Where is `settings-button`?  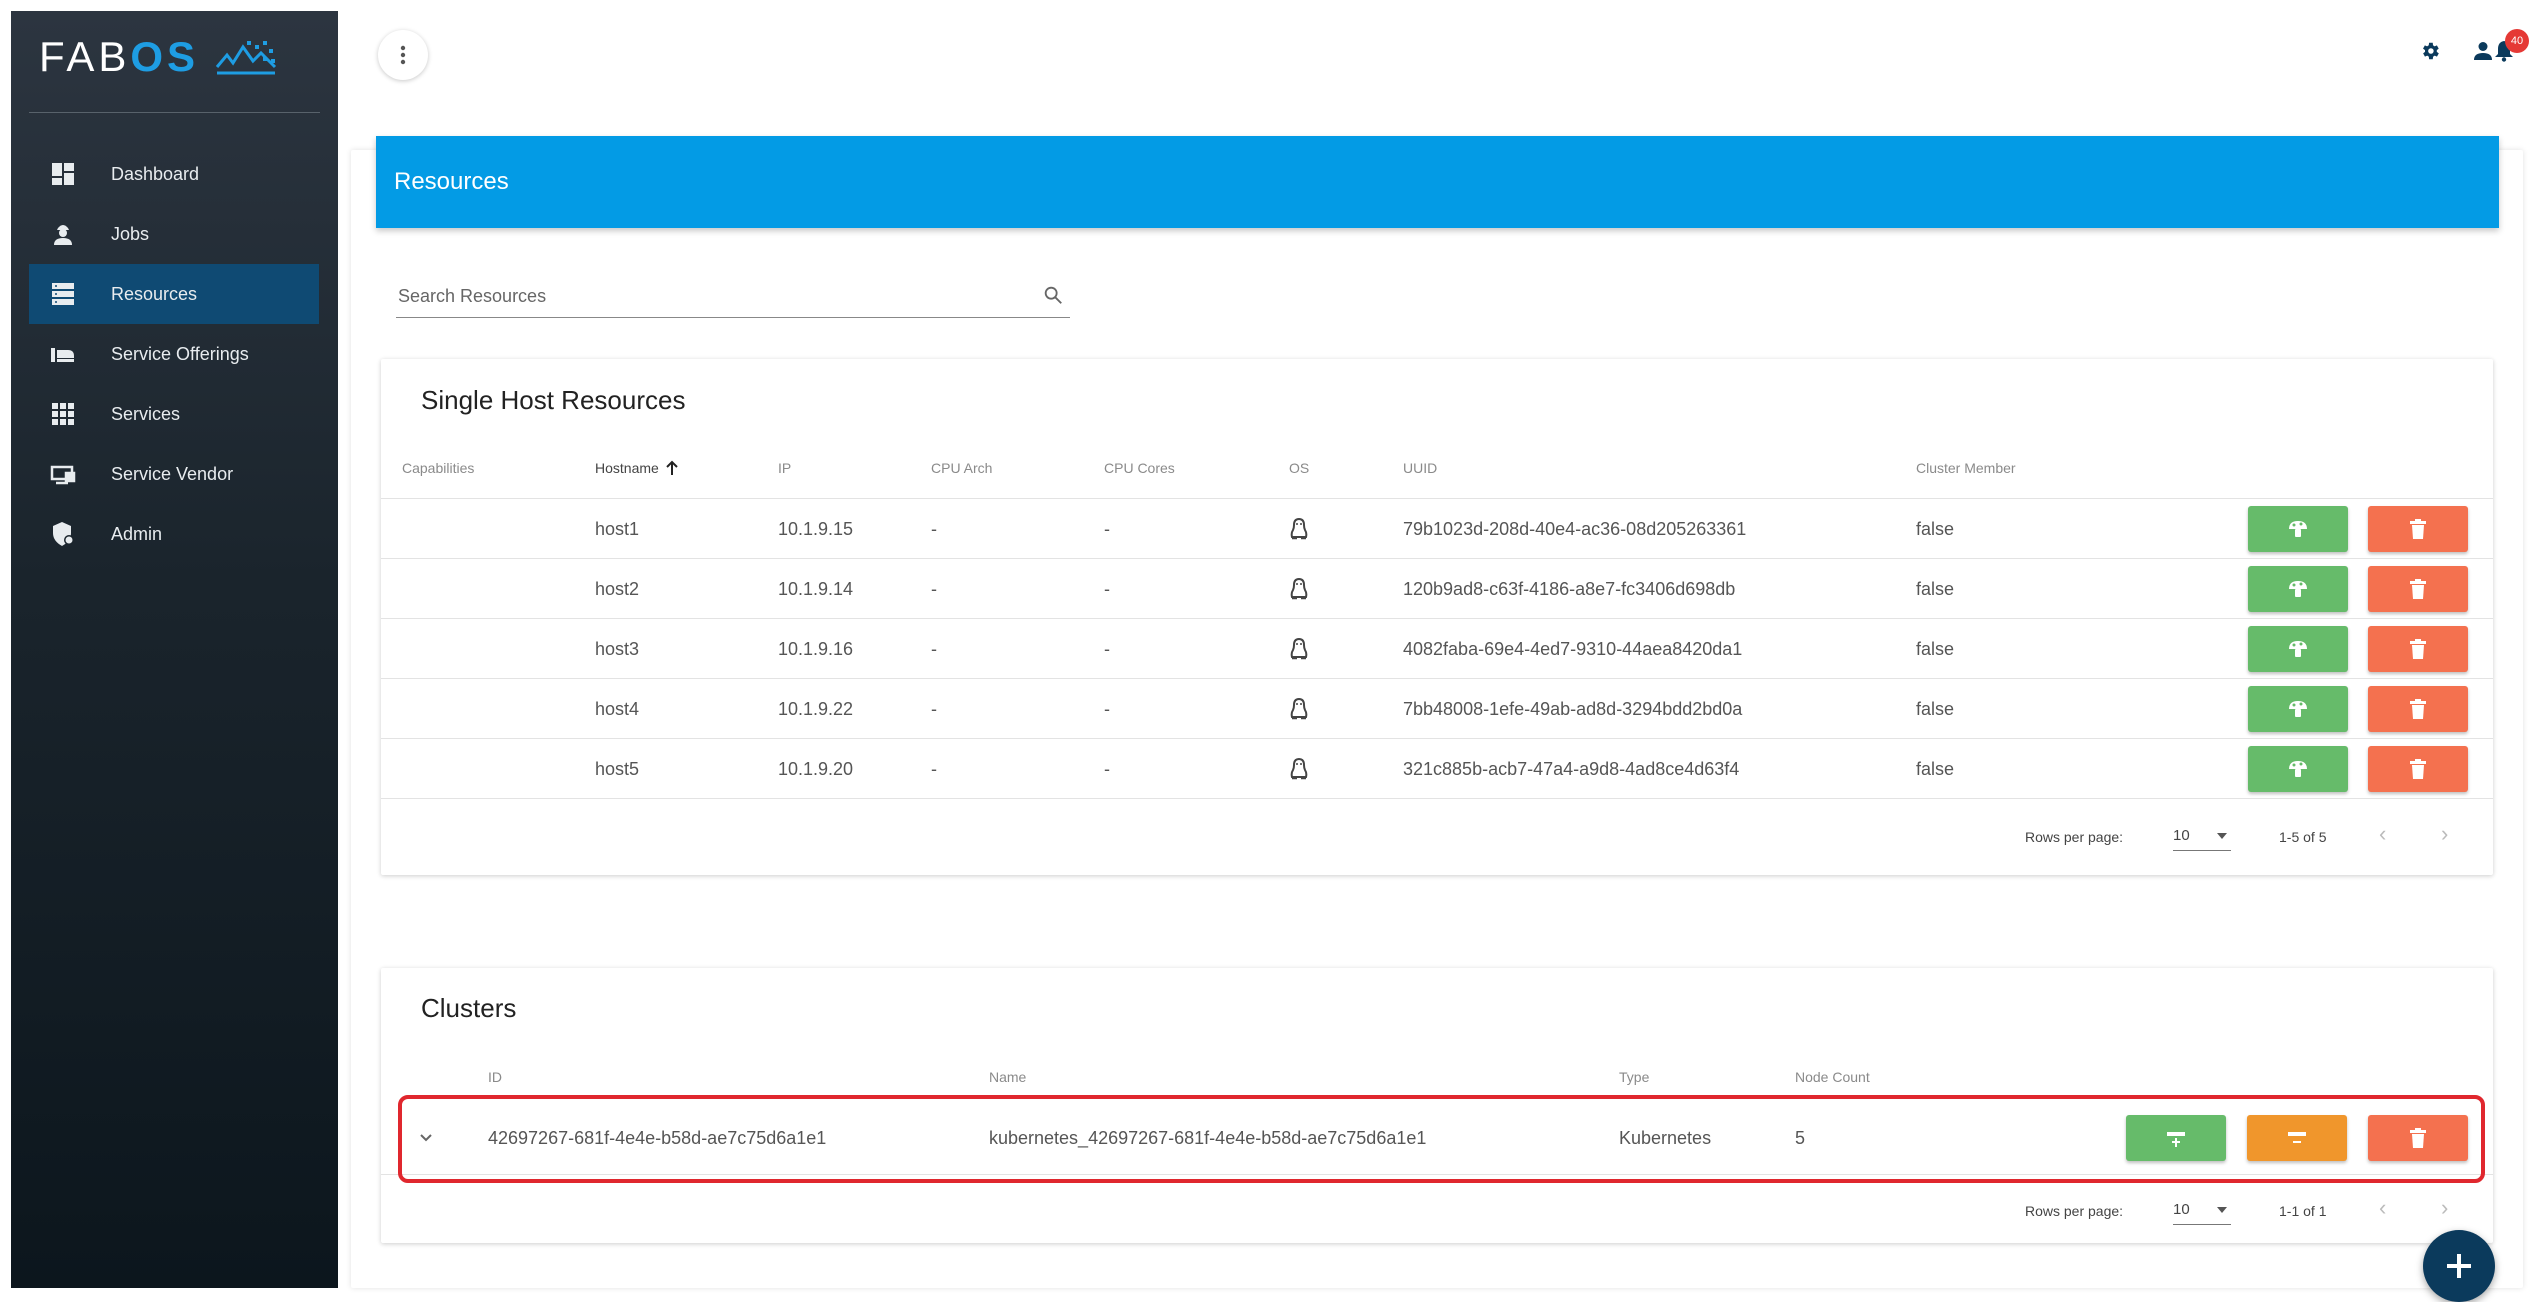
settings-button is located at coordinates (2430, 51).